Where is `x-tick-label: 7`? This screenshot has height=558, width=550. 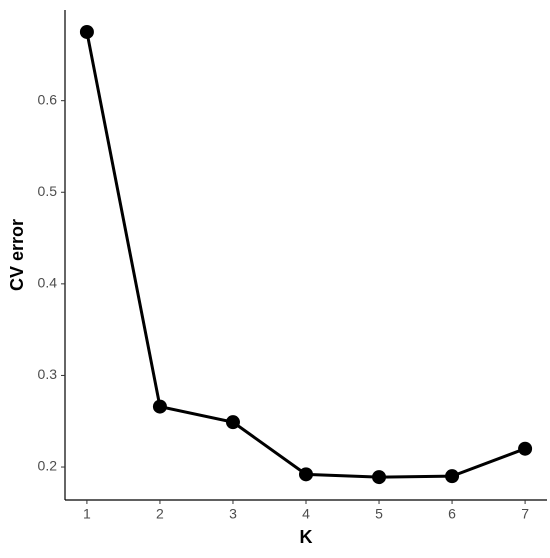
x-tick-label: 7 is located at coordinates (525, 514).